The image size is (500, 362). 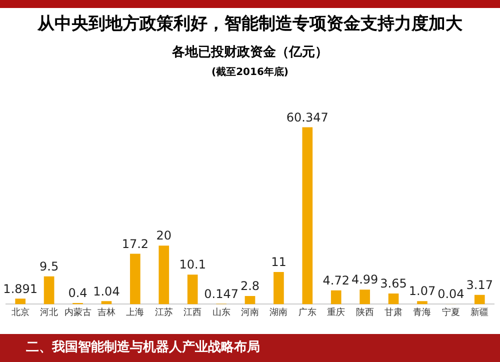 I want to click on data-label: 17.2, so click(x=135, y=243).